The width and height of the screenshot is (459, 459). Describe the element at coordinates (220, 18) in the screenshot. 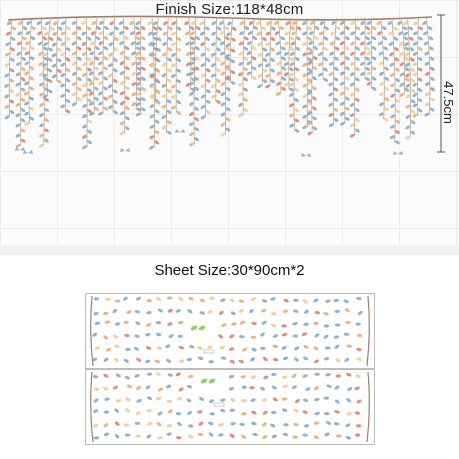

I see `vine-branch` at that location.